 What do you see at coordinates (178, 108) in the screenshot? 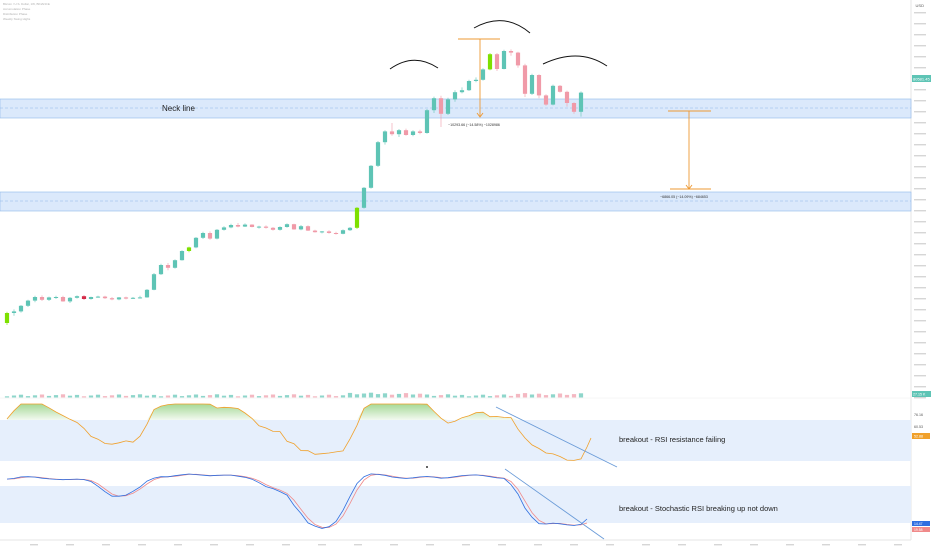
I see `neck-line-label: Neck line` at bounding box center [178, 108].